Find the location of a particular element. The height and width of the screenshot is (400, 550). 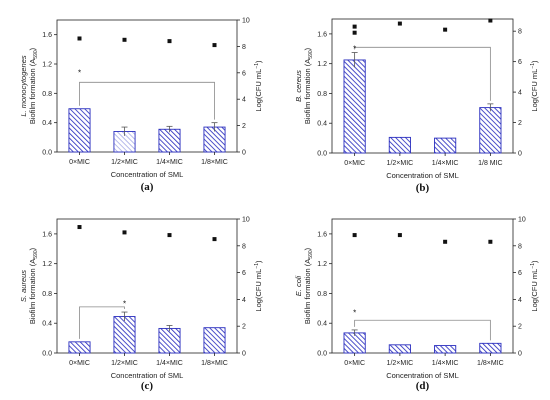

panel-label: (d) is located at coordinates (423, 386).